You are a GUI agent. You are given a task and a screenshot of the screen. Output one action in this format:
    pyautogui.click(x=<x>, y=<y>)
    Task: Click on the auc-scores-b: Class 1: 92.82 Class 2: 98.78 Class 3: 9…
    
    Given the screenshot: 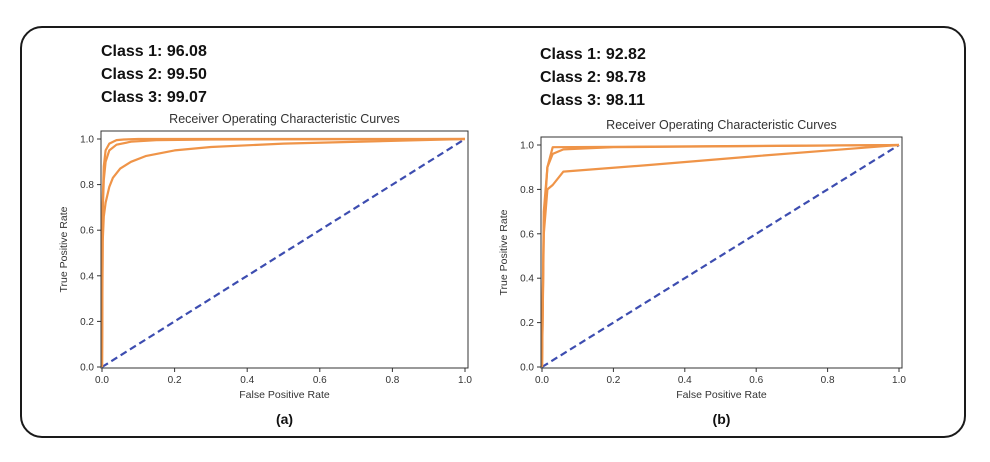 What is the action you would take?
    pyautogui.click(x=593, y=77)
    